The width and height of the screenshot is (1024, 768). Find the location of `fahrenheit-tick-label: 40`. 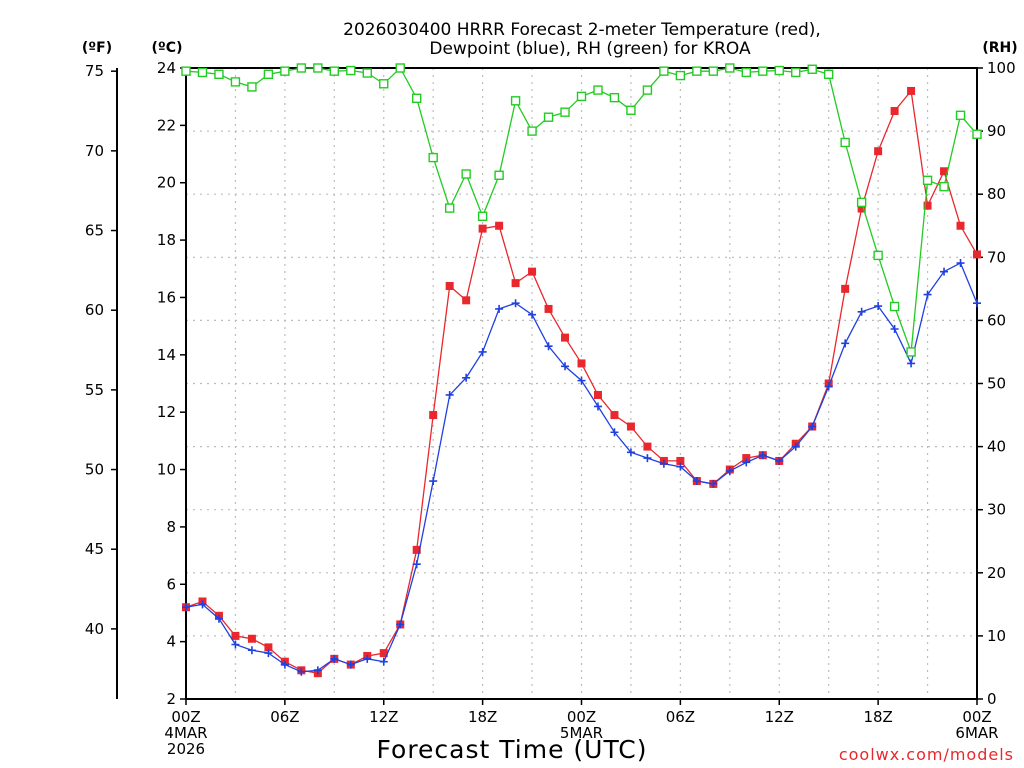

fahrenheit-tick-label: 40 is located at coordinates (94, 629).